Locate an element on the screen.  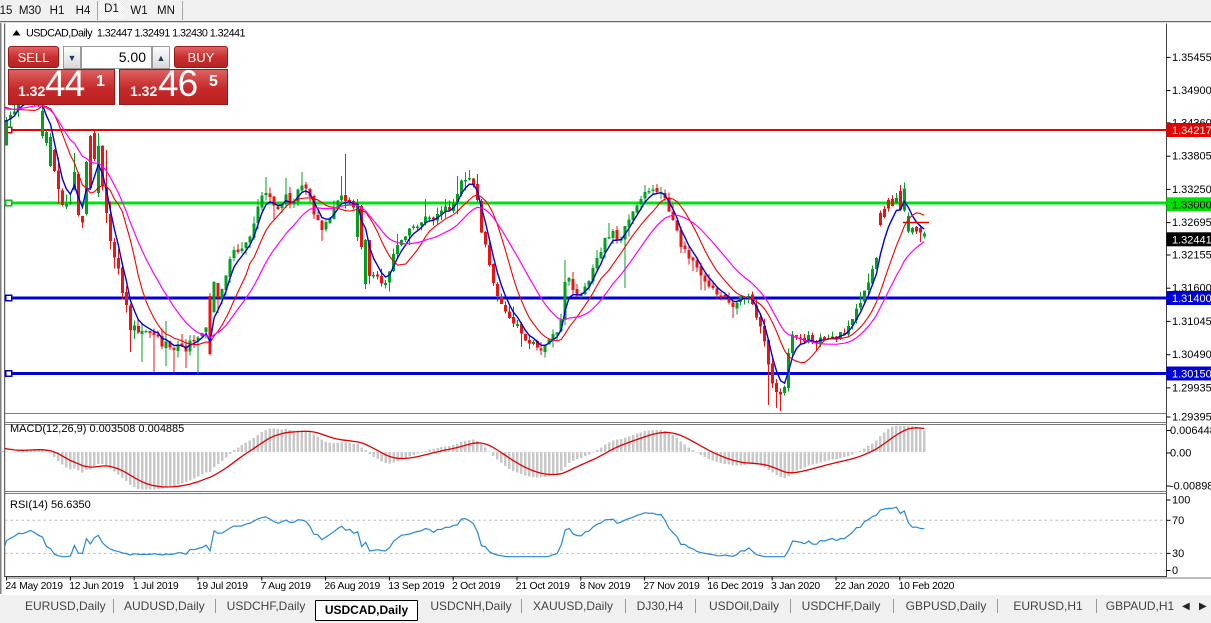
svg-text: 1.35455 is located at coordinates (1191, 58).